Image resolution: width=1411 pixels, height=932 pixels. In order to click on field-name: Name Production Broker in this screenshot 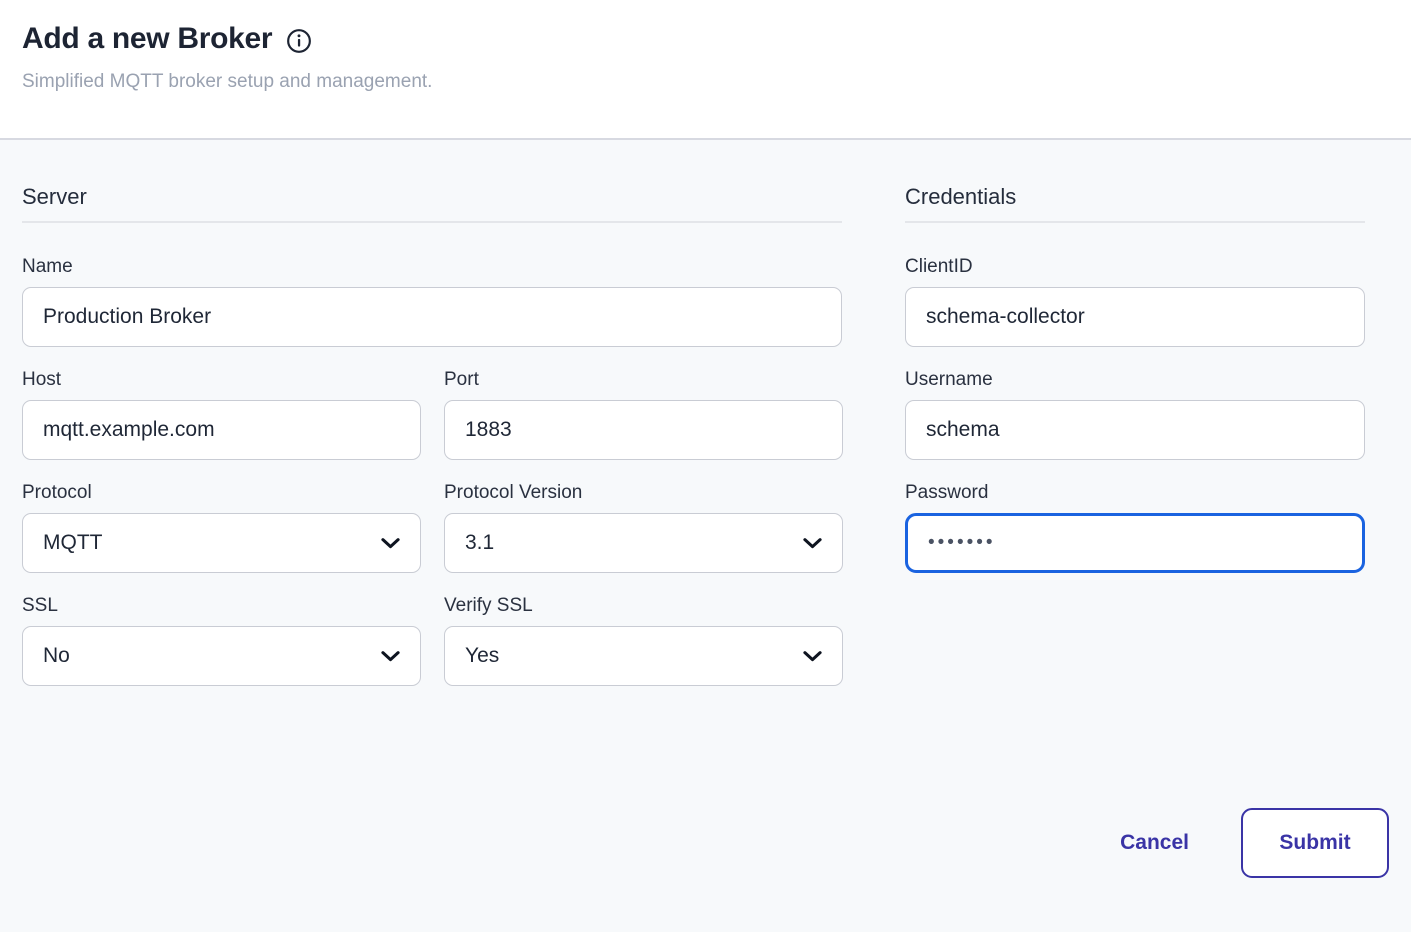, I will do `click(432, 301)`.